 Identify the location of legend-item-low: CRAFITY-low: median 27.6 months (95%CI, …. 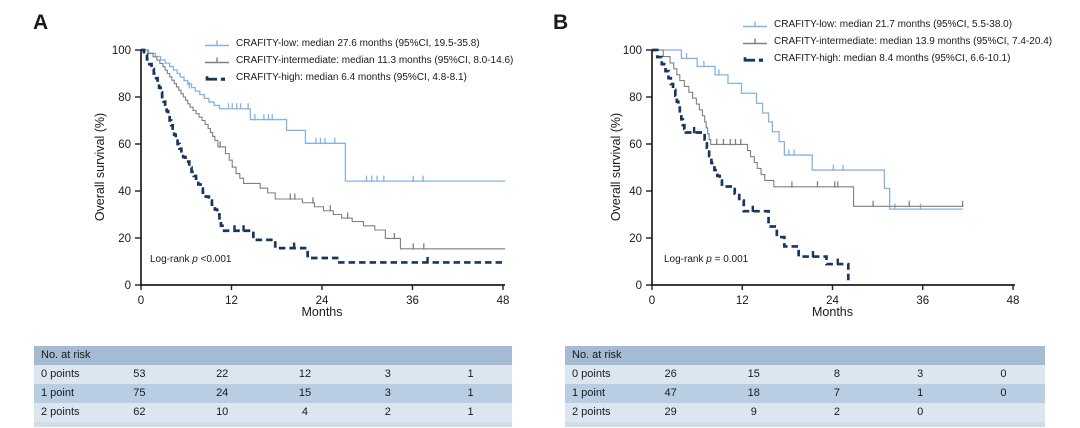
(358, 44).